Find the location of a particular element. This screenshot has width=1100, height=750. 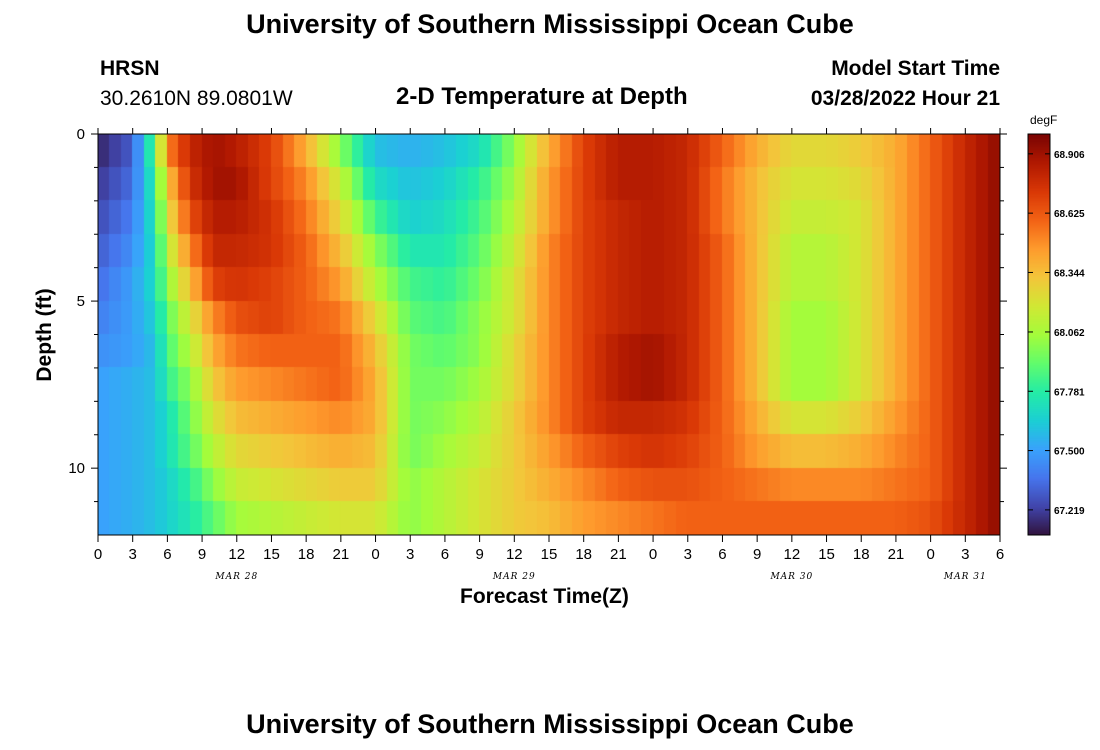

colorbar-tick-label: 68.062 is located at coordinates (1069, 333).